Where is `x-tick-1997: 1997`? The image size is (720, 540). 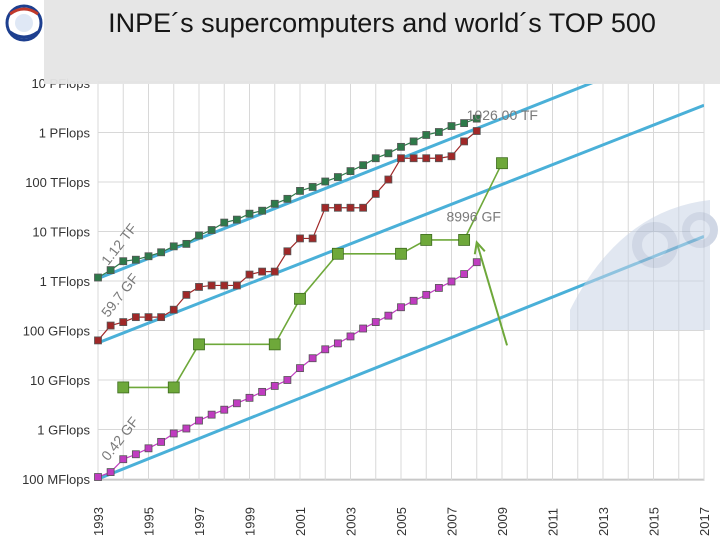 x-tick-1997: 1997 is located at coordinates (199, 521).